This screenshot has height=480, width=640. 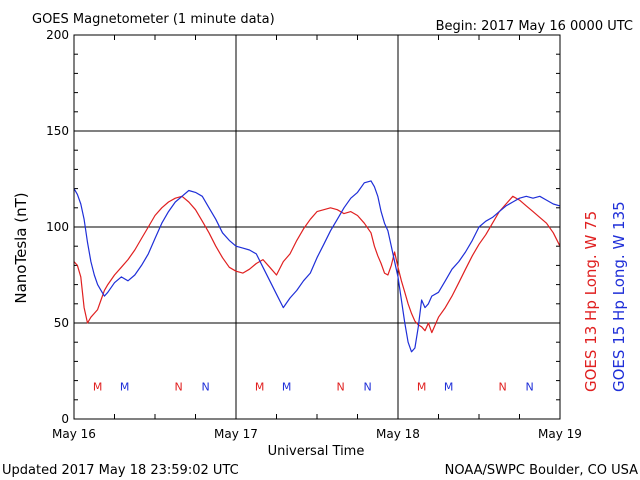 What do you see at coordinates (65, 419) in the screenshot?
I see `y-tick-label: 0` at bounding box center [65, 419].